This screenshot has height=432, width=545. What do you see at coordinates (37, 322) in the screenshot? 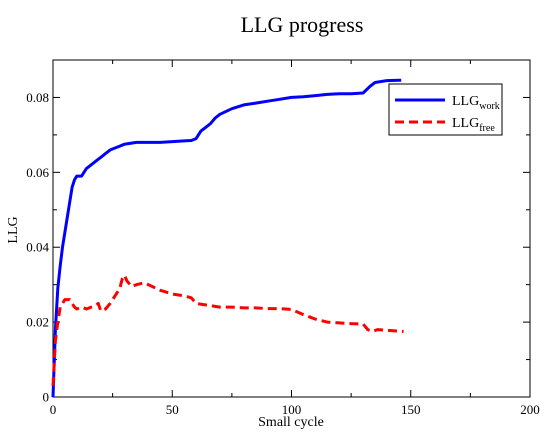
I see `y-tick-label: 0.02` at bounding box center [37, 322].